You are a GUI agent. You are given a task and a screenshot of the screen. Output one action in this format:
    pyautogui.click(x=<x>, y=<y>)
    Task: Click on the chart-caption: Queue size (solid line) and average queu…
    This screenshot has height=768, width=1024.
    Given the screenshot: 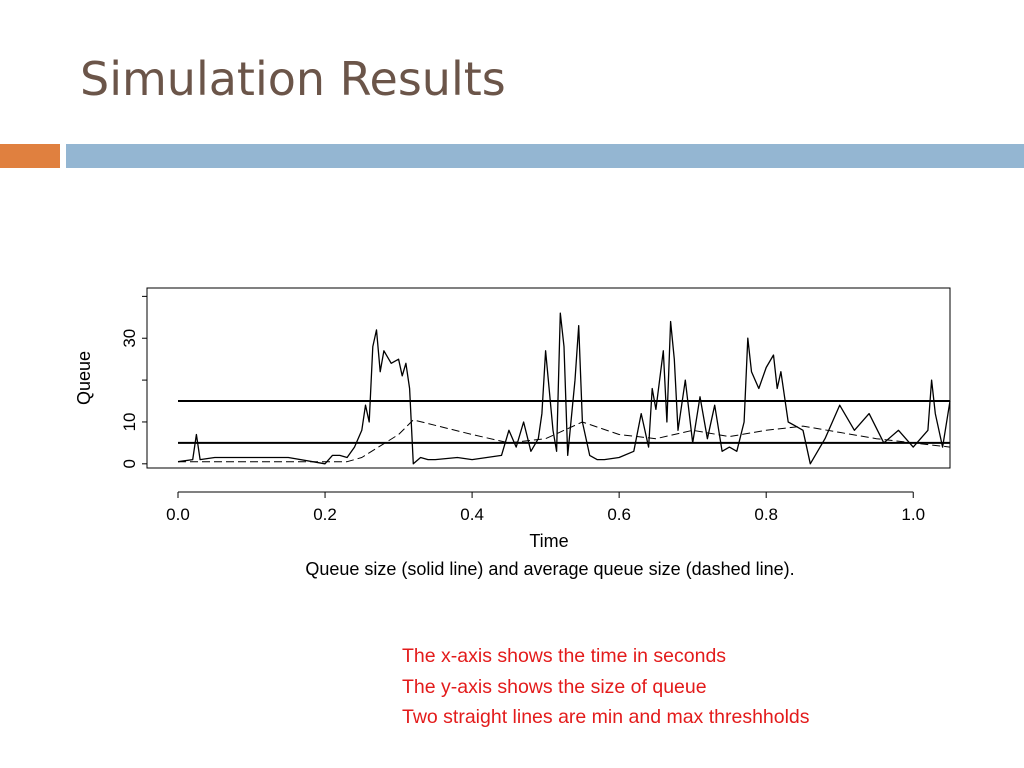 What is the action you would take?
    pyautogui.click(x=549, y=569)
    